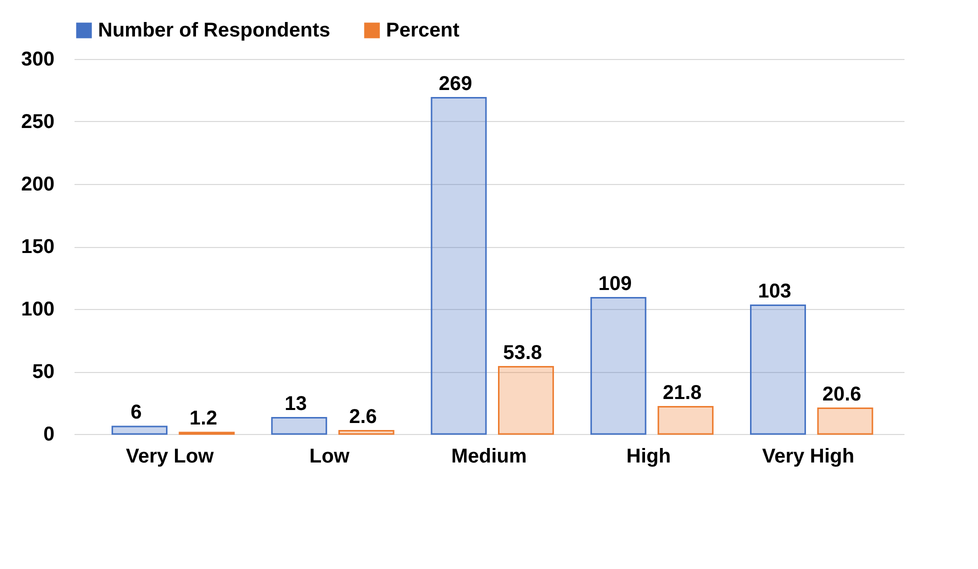 This screenshot has height=569, width=978. I want to click on data-label: 21.8, so click(682, 393).